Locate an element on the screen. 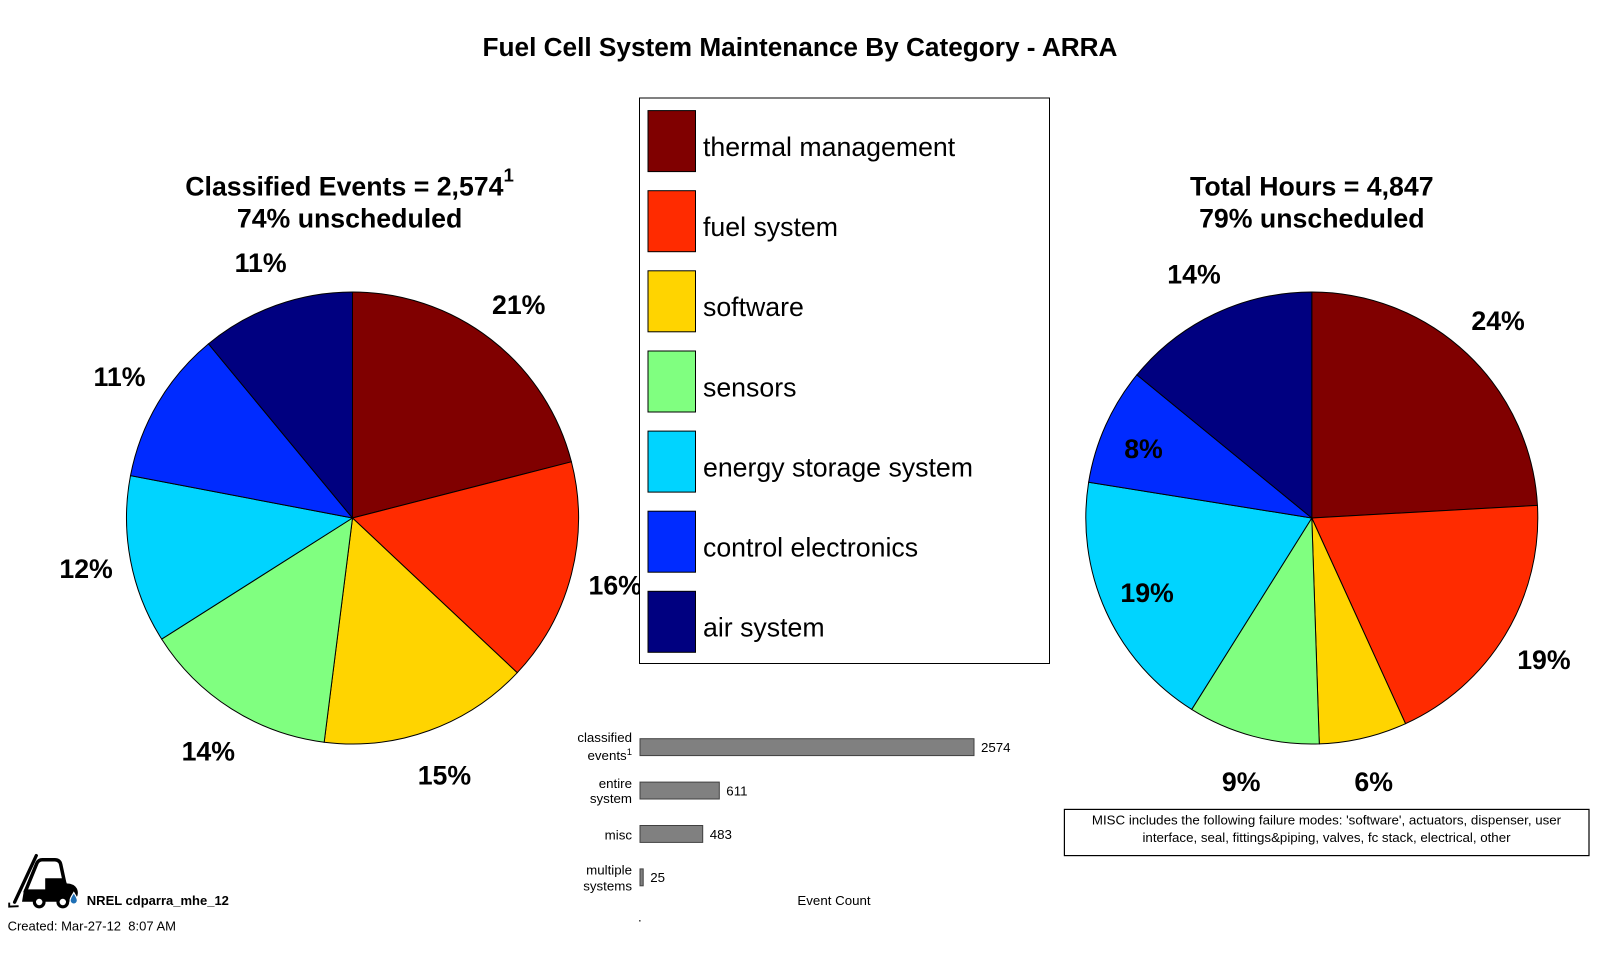  svg-text: NREL cdparra_mhe_12 is located at coordinates (158, 900).